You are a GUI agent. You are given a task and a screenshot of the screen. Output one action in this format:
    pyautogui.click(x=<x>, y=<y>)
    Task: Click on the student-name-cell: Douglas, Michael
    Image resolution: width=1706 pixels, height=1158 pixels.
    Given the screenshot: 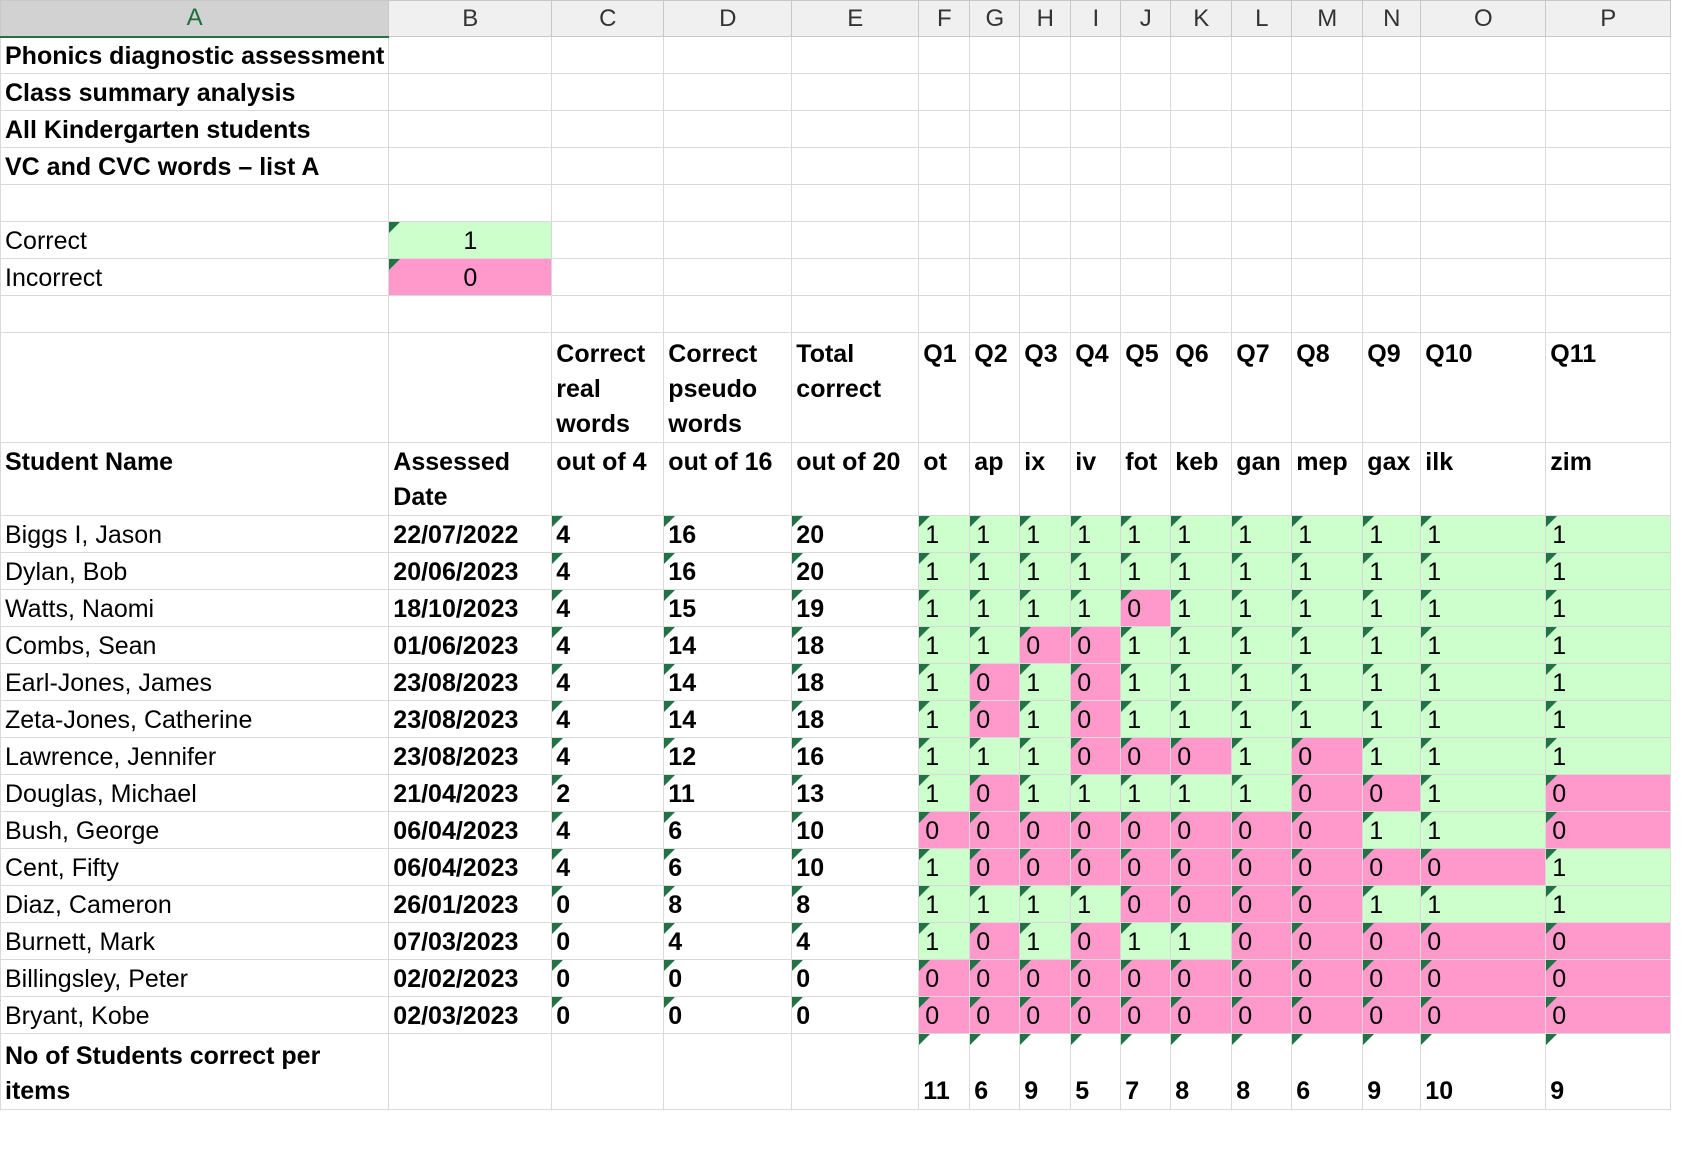 What is the action you would take?
    pyautogui.click(x=195, y=793)
    